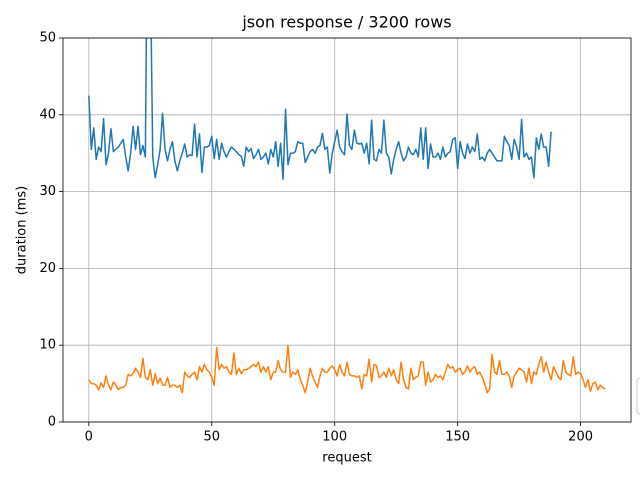  I want to click on x-tick-label: 100, so click(334, 437).